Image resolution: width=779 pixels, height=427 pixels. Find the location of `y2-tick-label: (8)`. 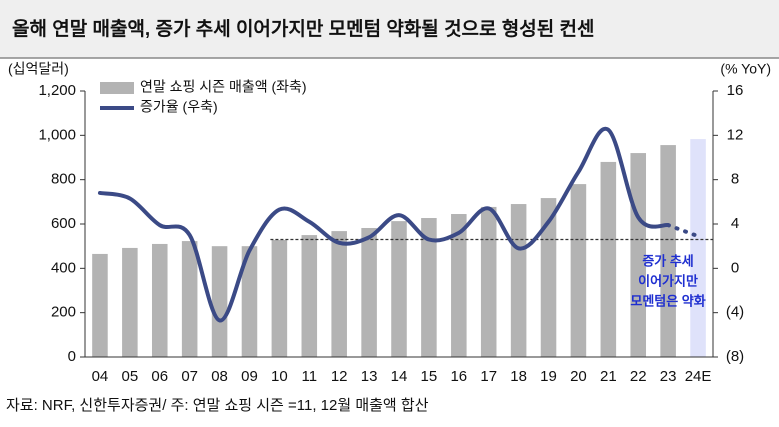

y2-tick-label: (8) is located at coordinates (735, 356).